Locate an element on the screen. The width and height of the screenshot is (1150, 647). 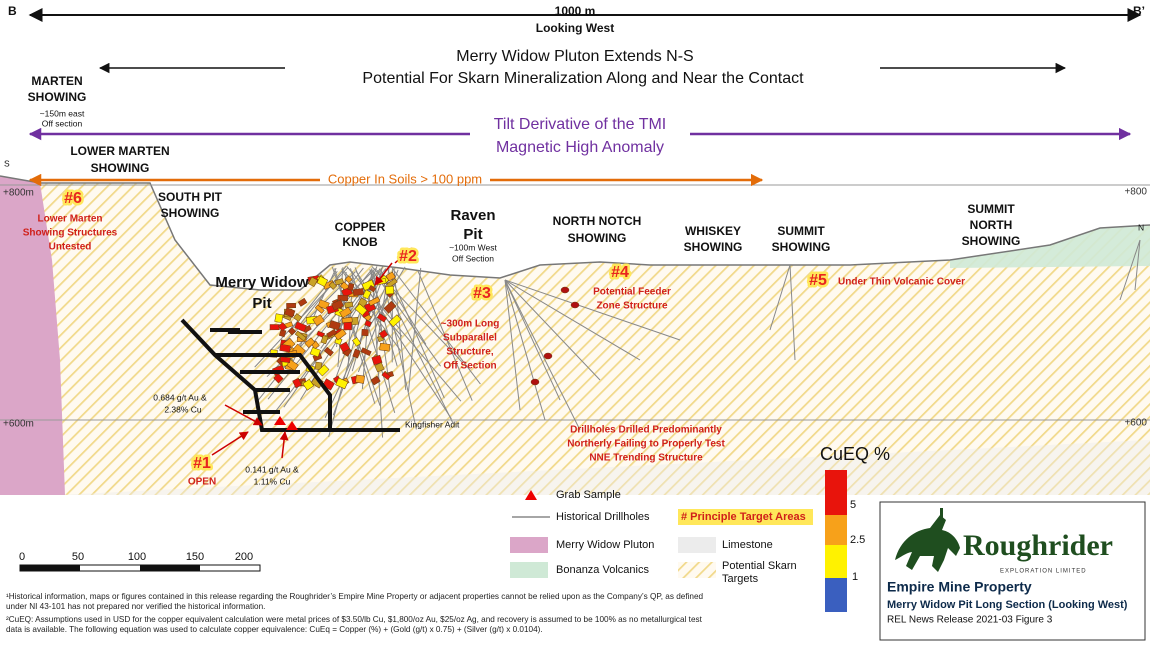
assays-text: 0.684 g/t Au & is located at coordinates (180, 397).